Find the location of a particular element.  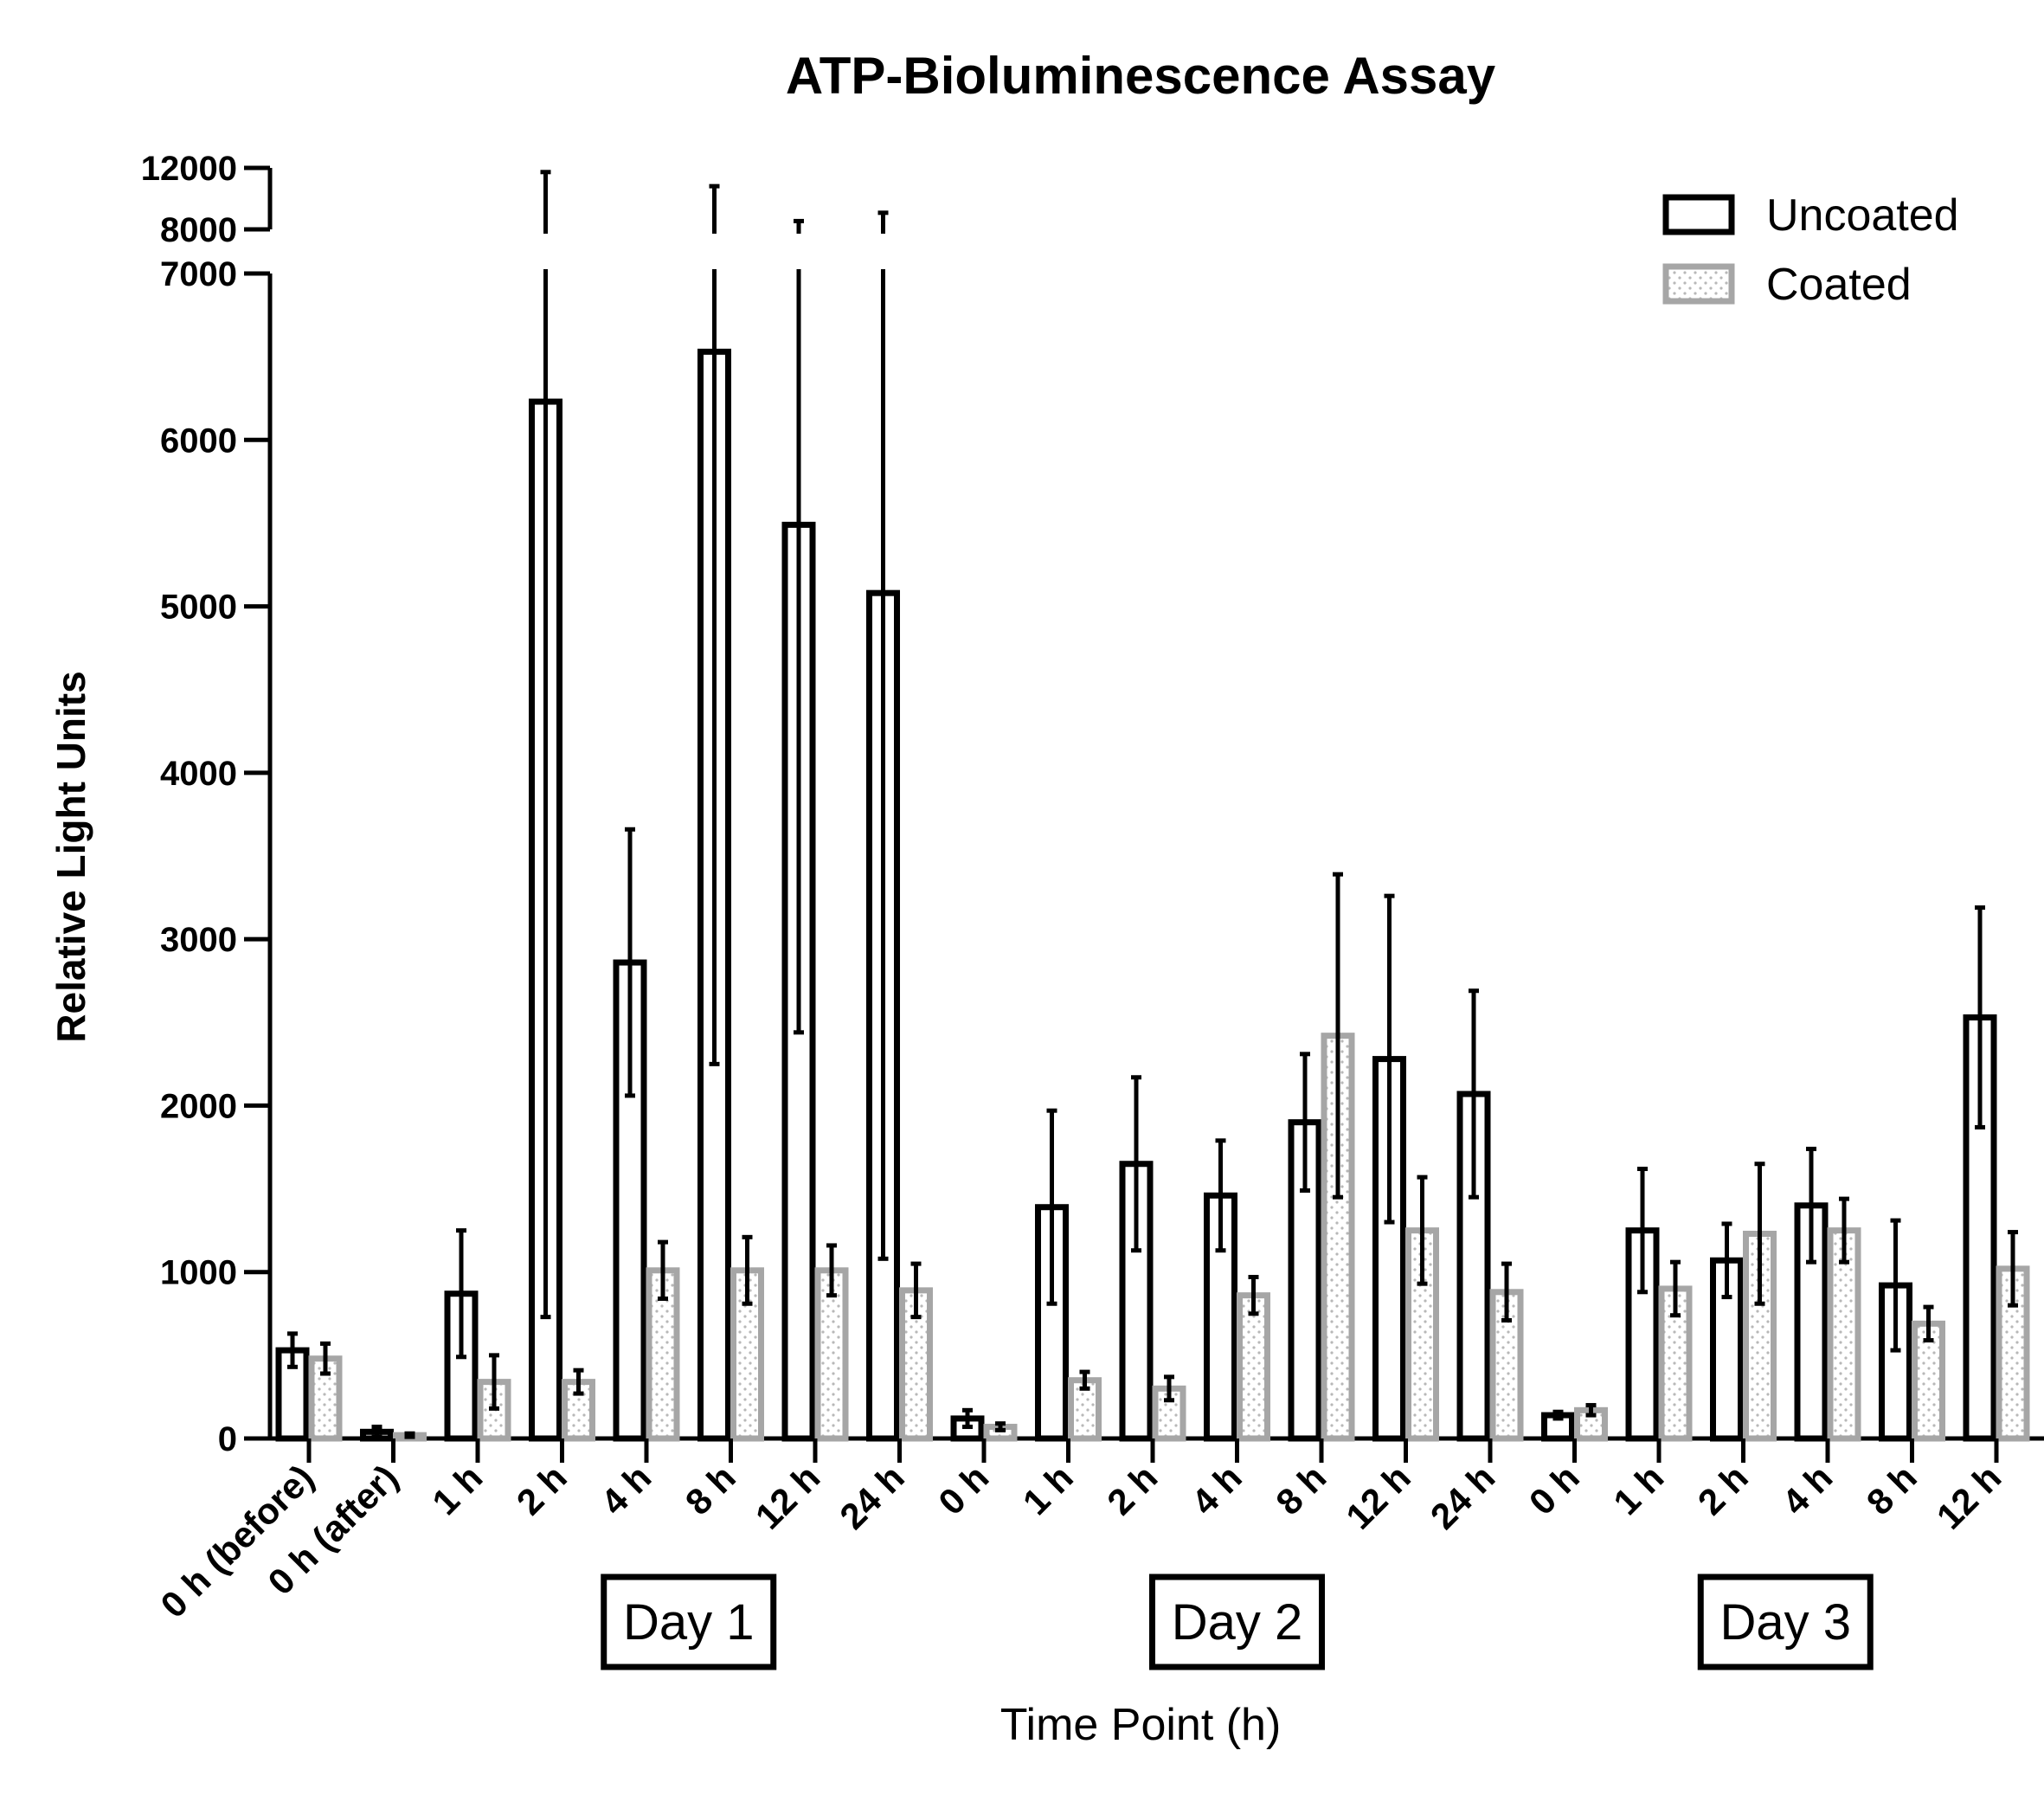

y-tick-label: 6000 is located at coordinates (199, 441).